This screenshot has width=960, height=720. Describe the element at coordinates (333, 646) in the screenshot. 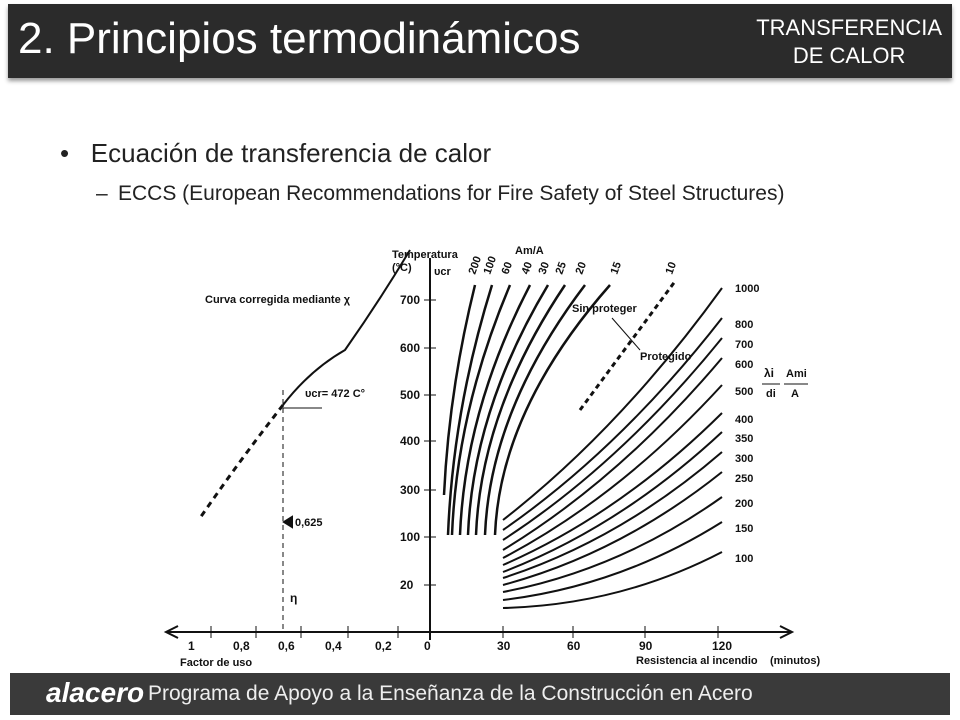

I see `x-tick-label: 0,4` at that location.